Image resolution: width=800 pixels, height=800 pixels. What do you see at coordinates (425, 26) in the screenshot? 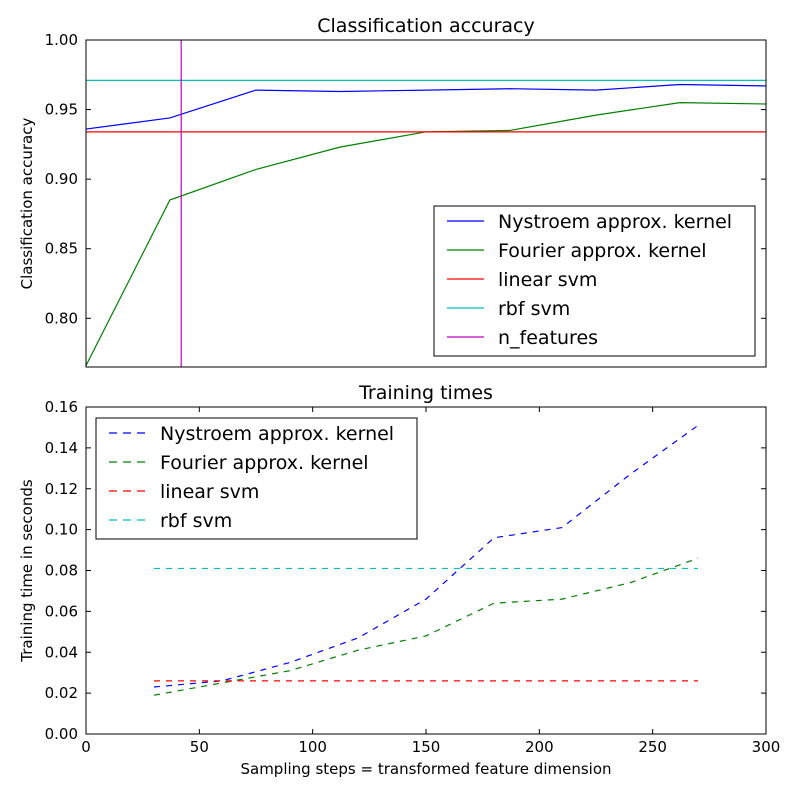
I see `chart-title: Classification accuracy` at bounding box center [425, 26].